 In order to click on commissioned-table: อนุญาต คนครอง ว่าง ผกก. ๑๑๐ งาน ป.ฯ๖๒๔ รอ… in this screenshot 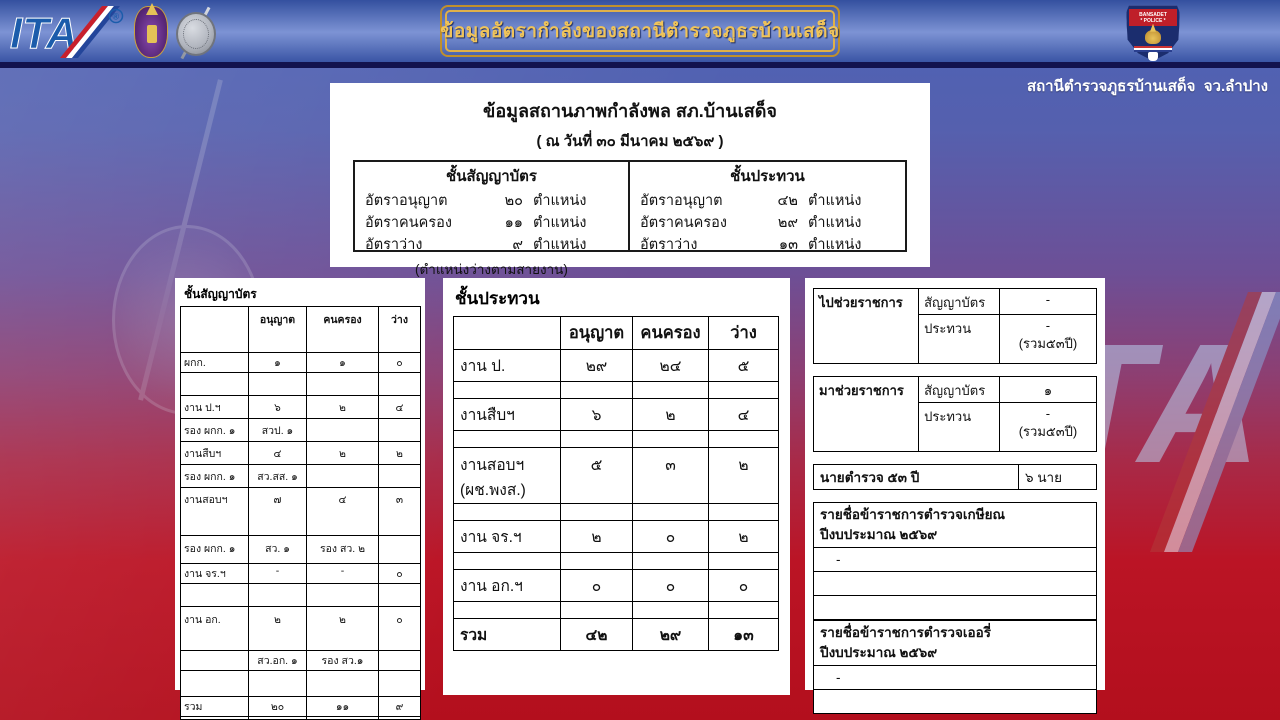, I will do `click(300, 513)`.